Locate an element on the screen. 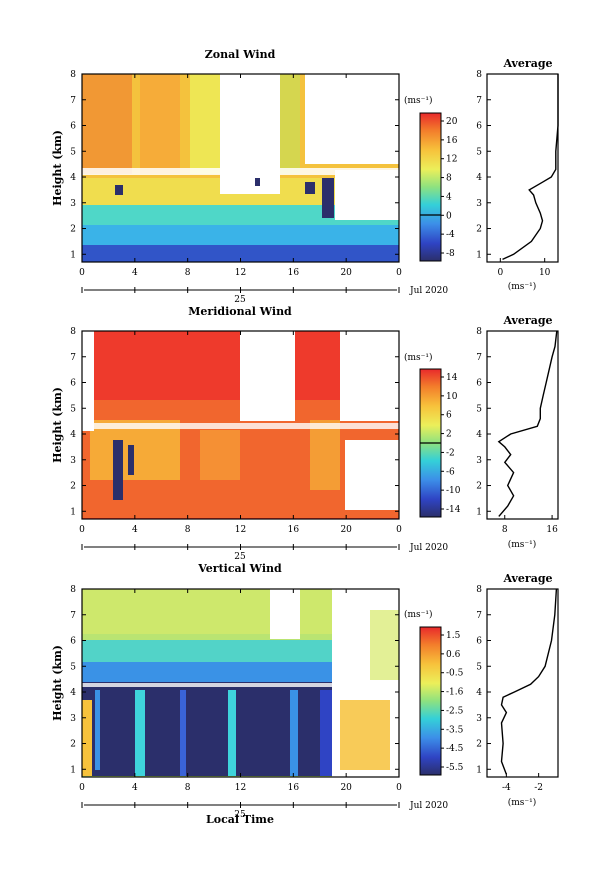  meridional-colorbar-label: 6 is located at coordinates (449, 416).